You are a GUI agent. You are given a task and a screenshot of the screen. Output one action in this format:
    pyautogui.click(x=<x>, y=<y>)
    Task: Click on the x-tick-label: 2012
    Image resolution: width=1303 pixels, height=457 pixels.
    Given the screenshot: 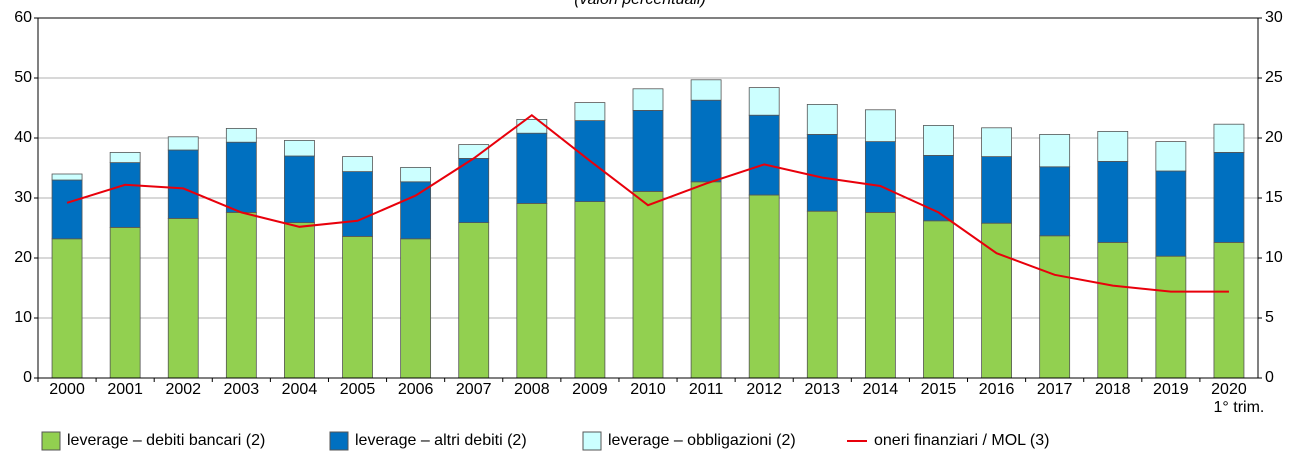 What is the action you would take?
    pyautogui.click(x=764, y=389)
    